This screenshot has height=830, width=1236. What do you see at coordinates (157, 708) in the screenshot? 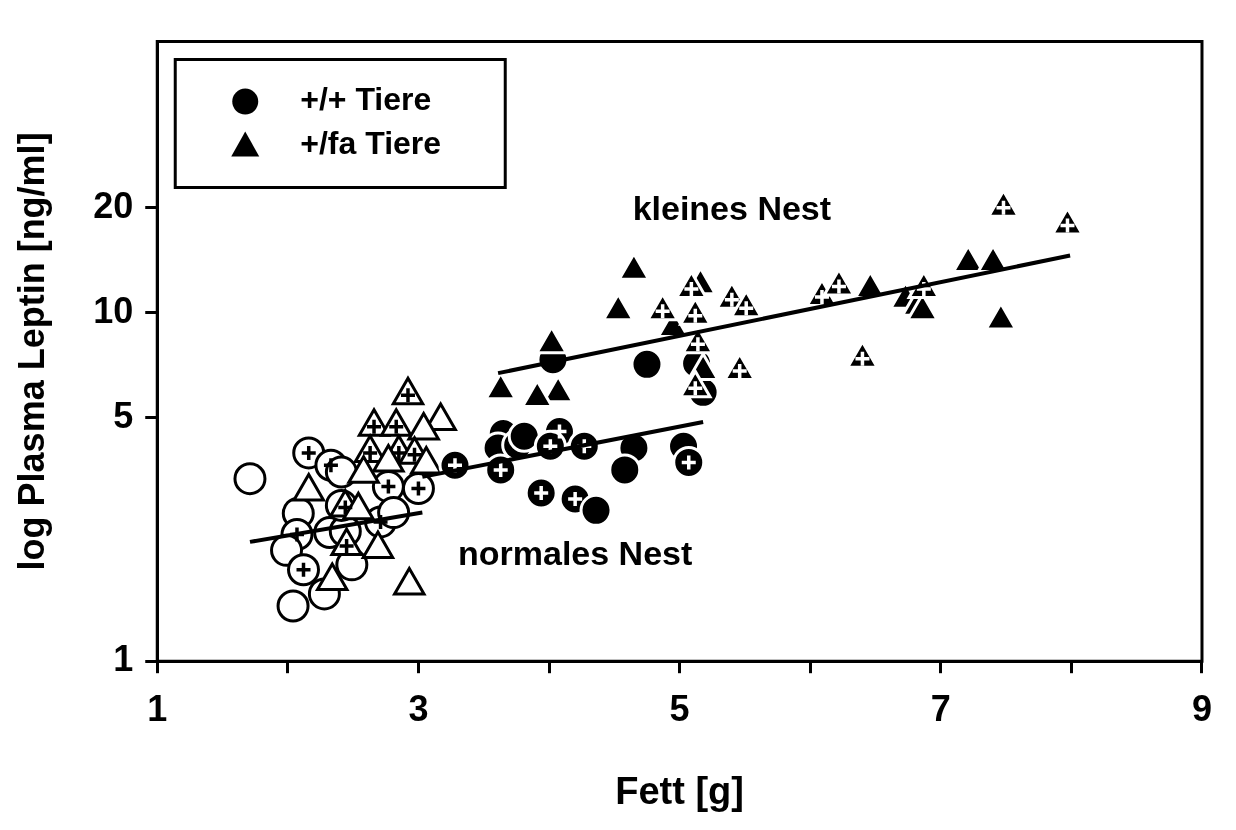
I see `x-tick-label: 1` at bounding box center [157, 708].